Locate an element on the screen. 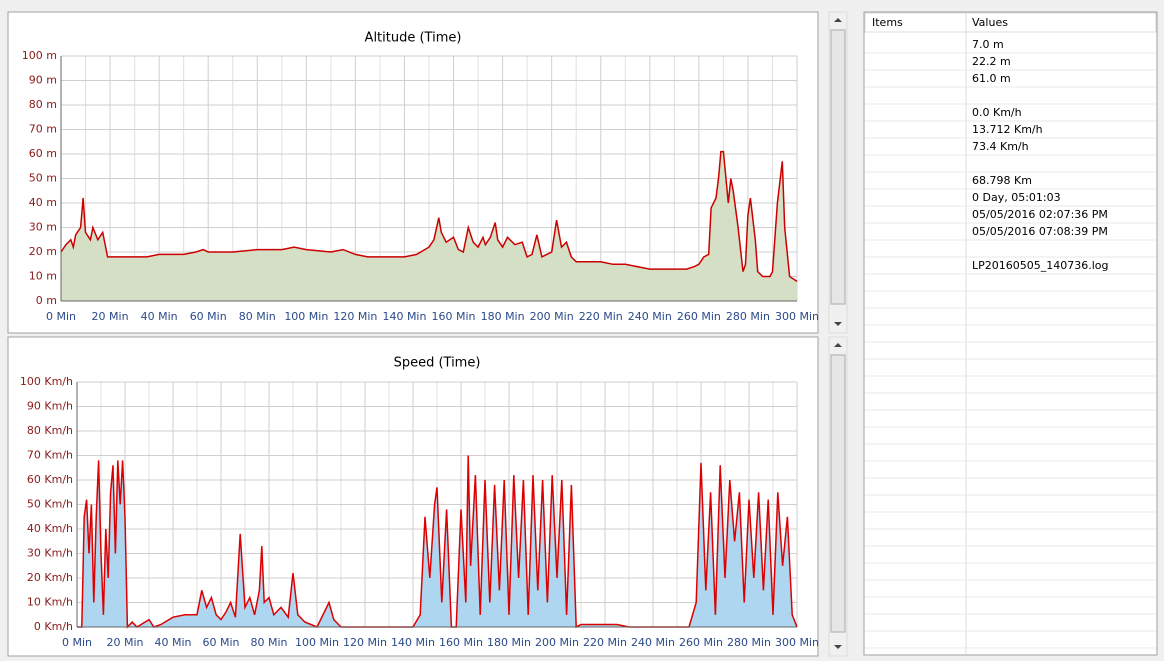 This screenshot has height=661, width=1164. value-cell: 0 Day, 05:01:03 is located at coordinates (1016, 197).